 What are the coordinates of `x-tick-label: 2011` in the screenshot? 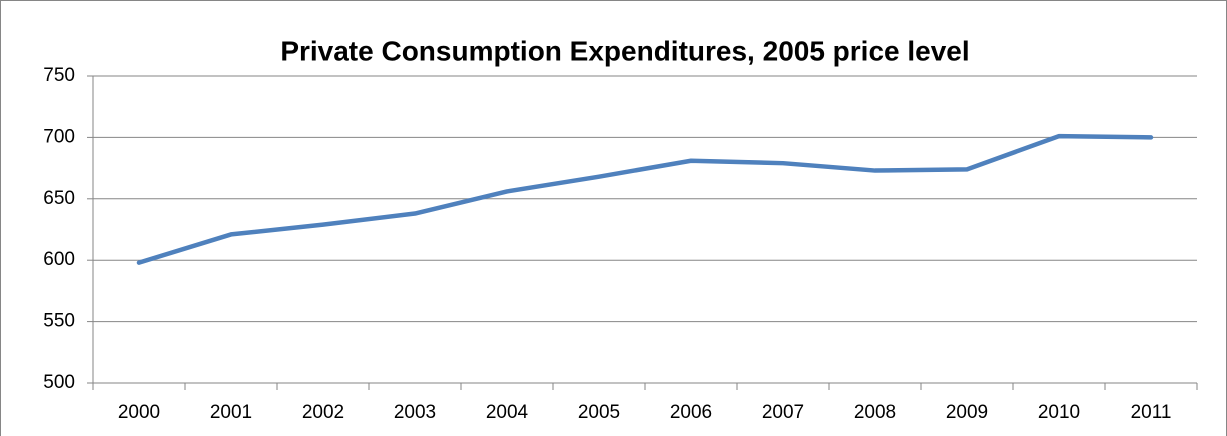 It's located at (1151, 412).